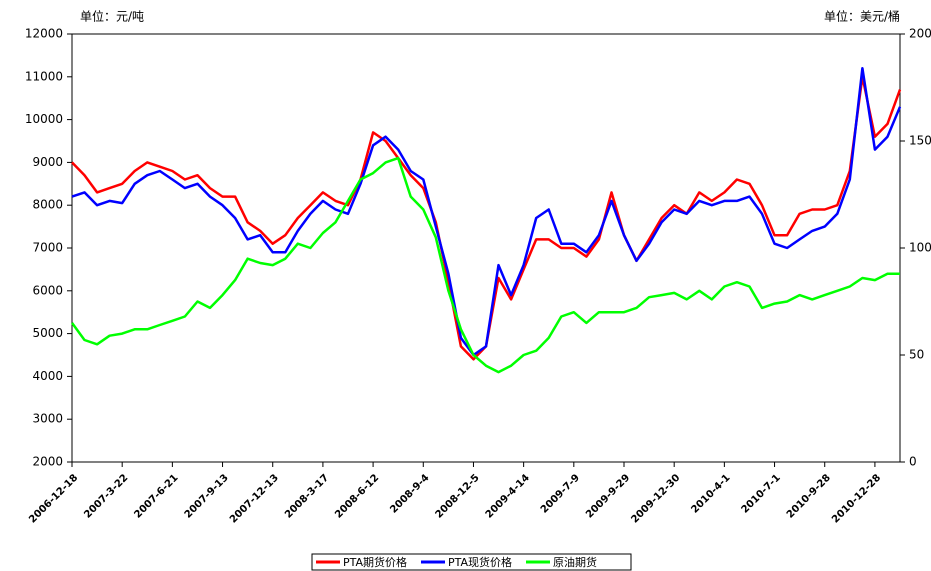 The image size is (931, 571). What do you see at coordinates (53, 498) in the screenshot?
I see `x-tick-label: 2006-12-18` at bounding box center [53, 498].